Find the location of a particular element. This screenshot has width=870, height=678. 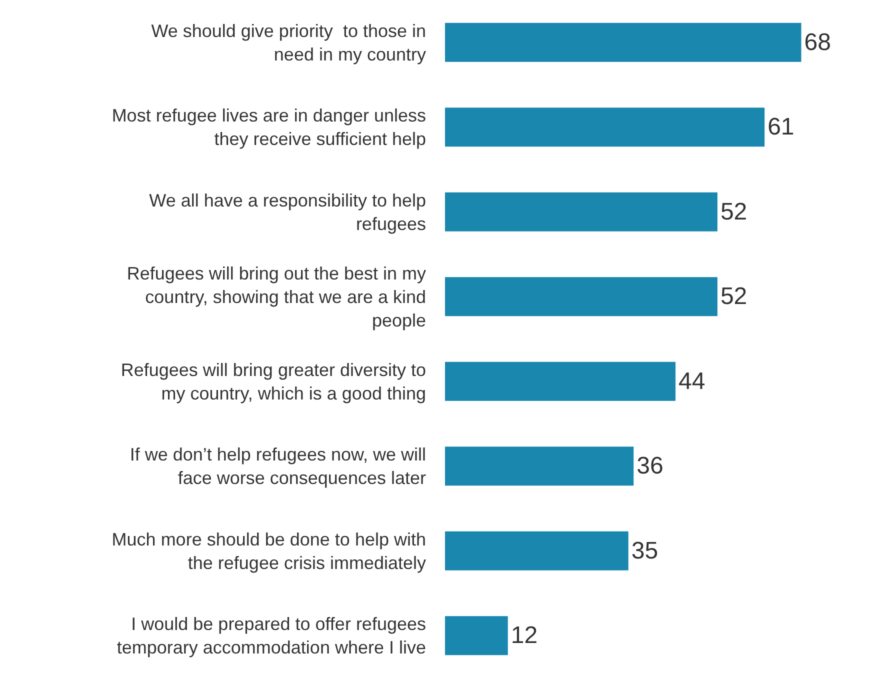

data-label: 61 is located at coordinates (781, 127).